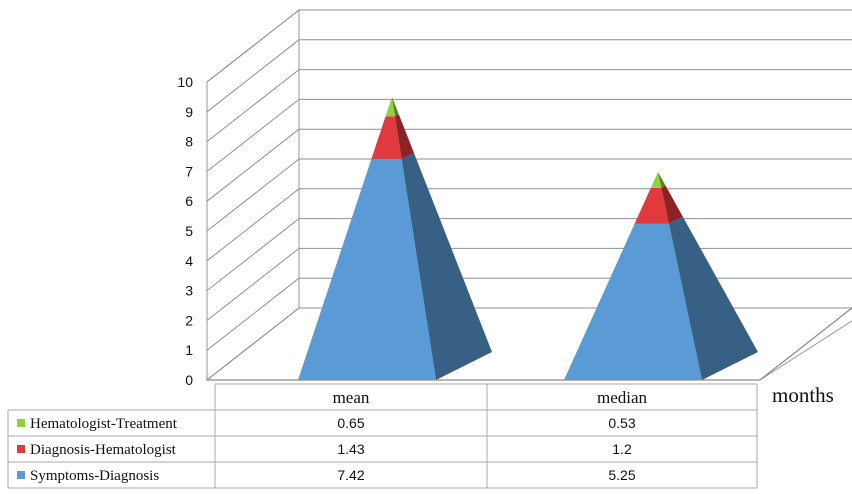 Image resolution: width=852 pixels, height=494 pixels. Describe the element at coordinates (803, 395) in the screenshot. I see `unit-label: months` at that location.